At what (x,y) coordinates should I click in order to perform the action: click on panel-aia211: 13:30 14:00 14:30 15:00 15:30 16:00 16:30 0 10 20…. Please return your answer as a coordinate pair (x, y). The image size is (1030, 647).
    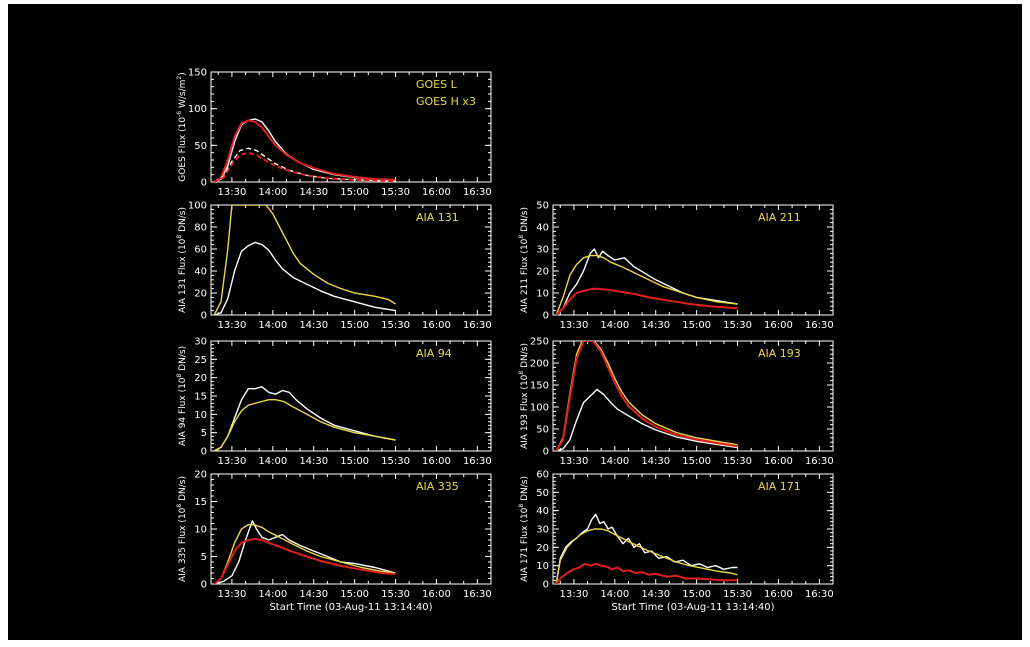
    Looking at the image, I should click on (676, 266).